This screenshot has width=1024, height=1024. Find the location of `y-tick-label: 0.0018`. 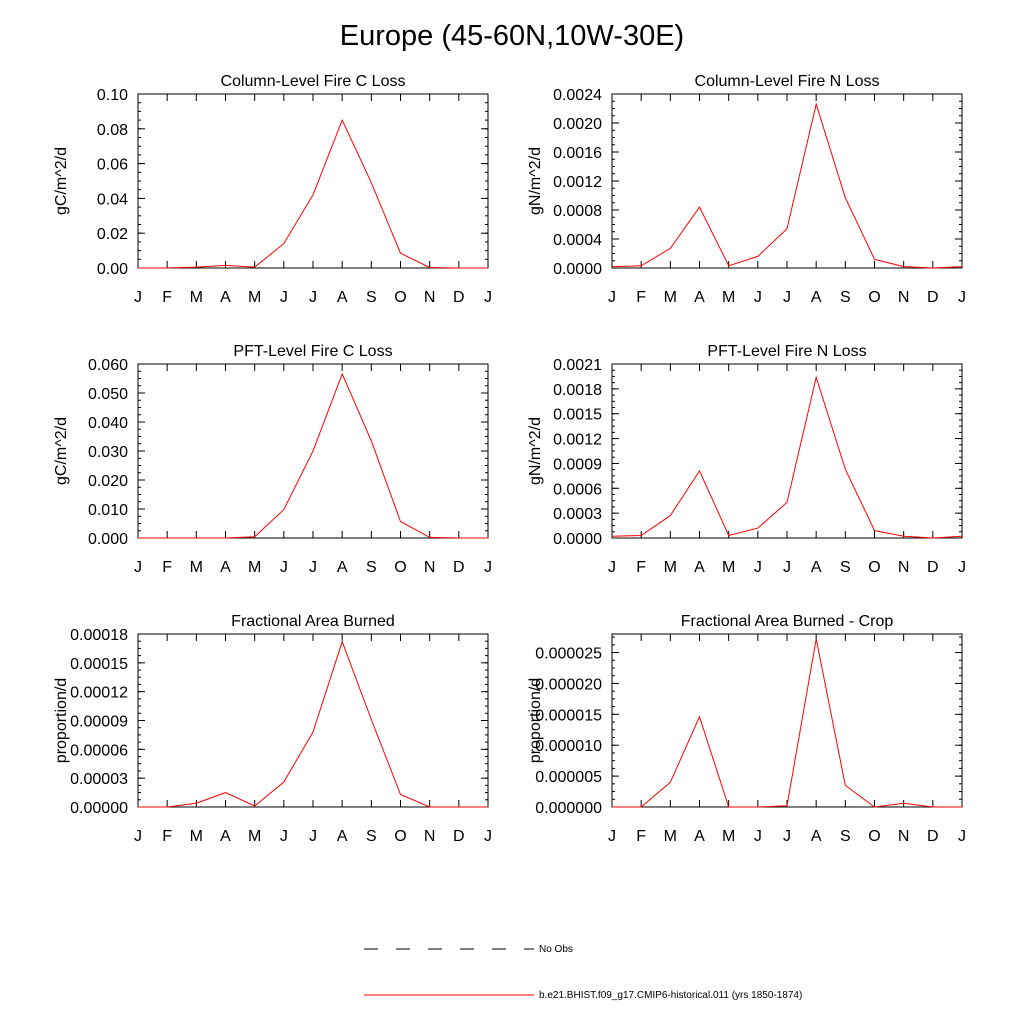

y-tick-label: 0.0018 is located at coordinates (577, 390).